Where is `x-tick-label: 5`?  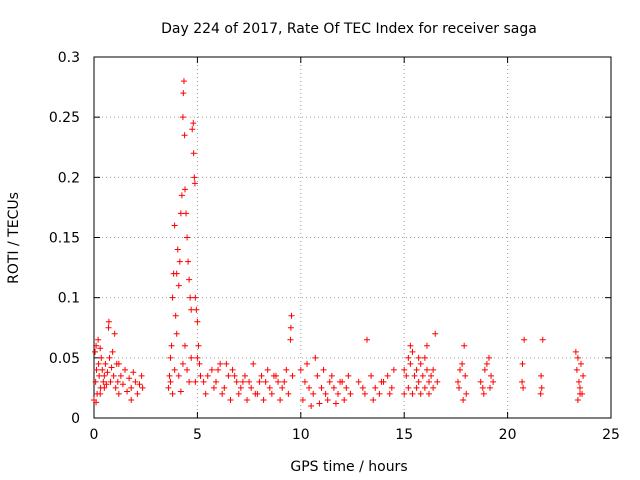
x-tick-label: 5 is located at coordinates (197, 435).